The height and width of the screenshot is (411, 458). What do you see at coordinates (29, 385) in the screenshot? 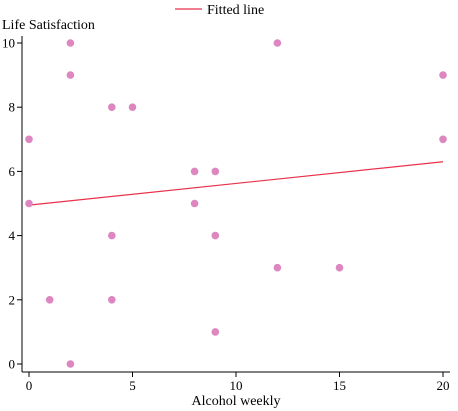
I see `x-tick-label: 0` at bounding box center [29, 385].